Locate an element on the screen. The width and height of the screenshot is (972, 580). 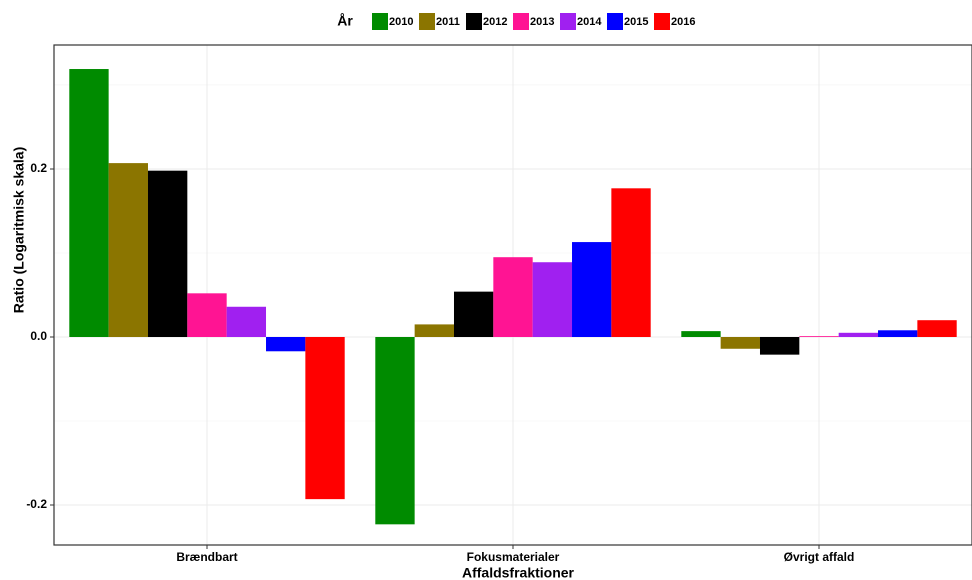
legend-label: 2013 is located at coordinates (542, 22).